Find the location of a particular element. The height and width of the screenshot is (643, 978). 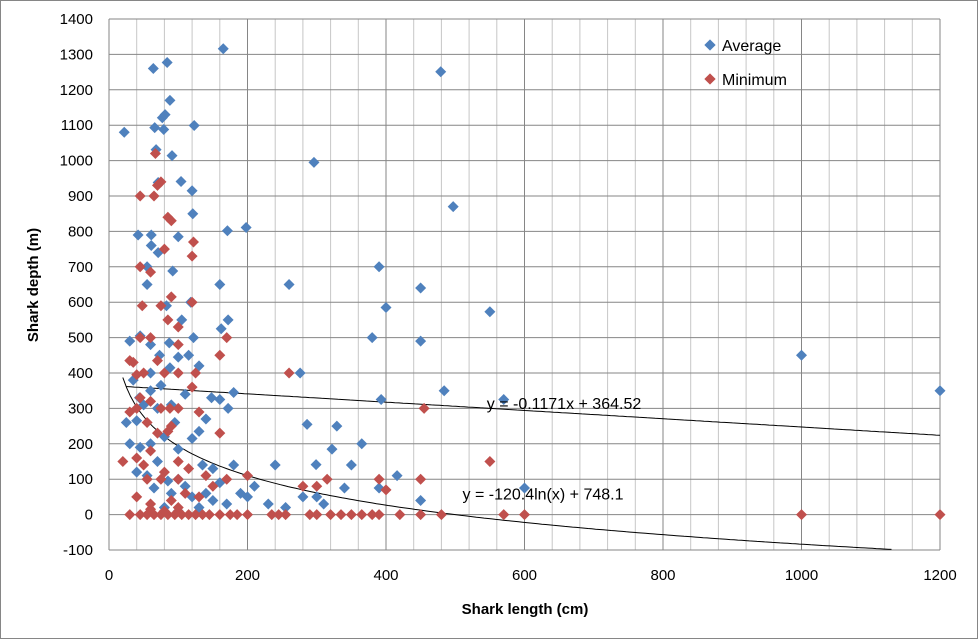

x-tick-label: 1000 is located at coordinates (801, 575).